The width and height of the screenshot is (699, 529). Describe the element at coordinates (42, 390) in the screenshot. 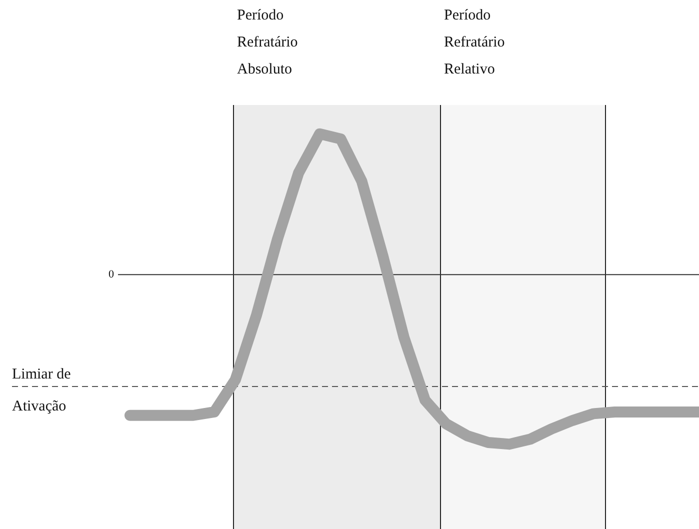

I see `ref-line-label: Limiar de Ativação` at that location.